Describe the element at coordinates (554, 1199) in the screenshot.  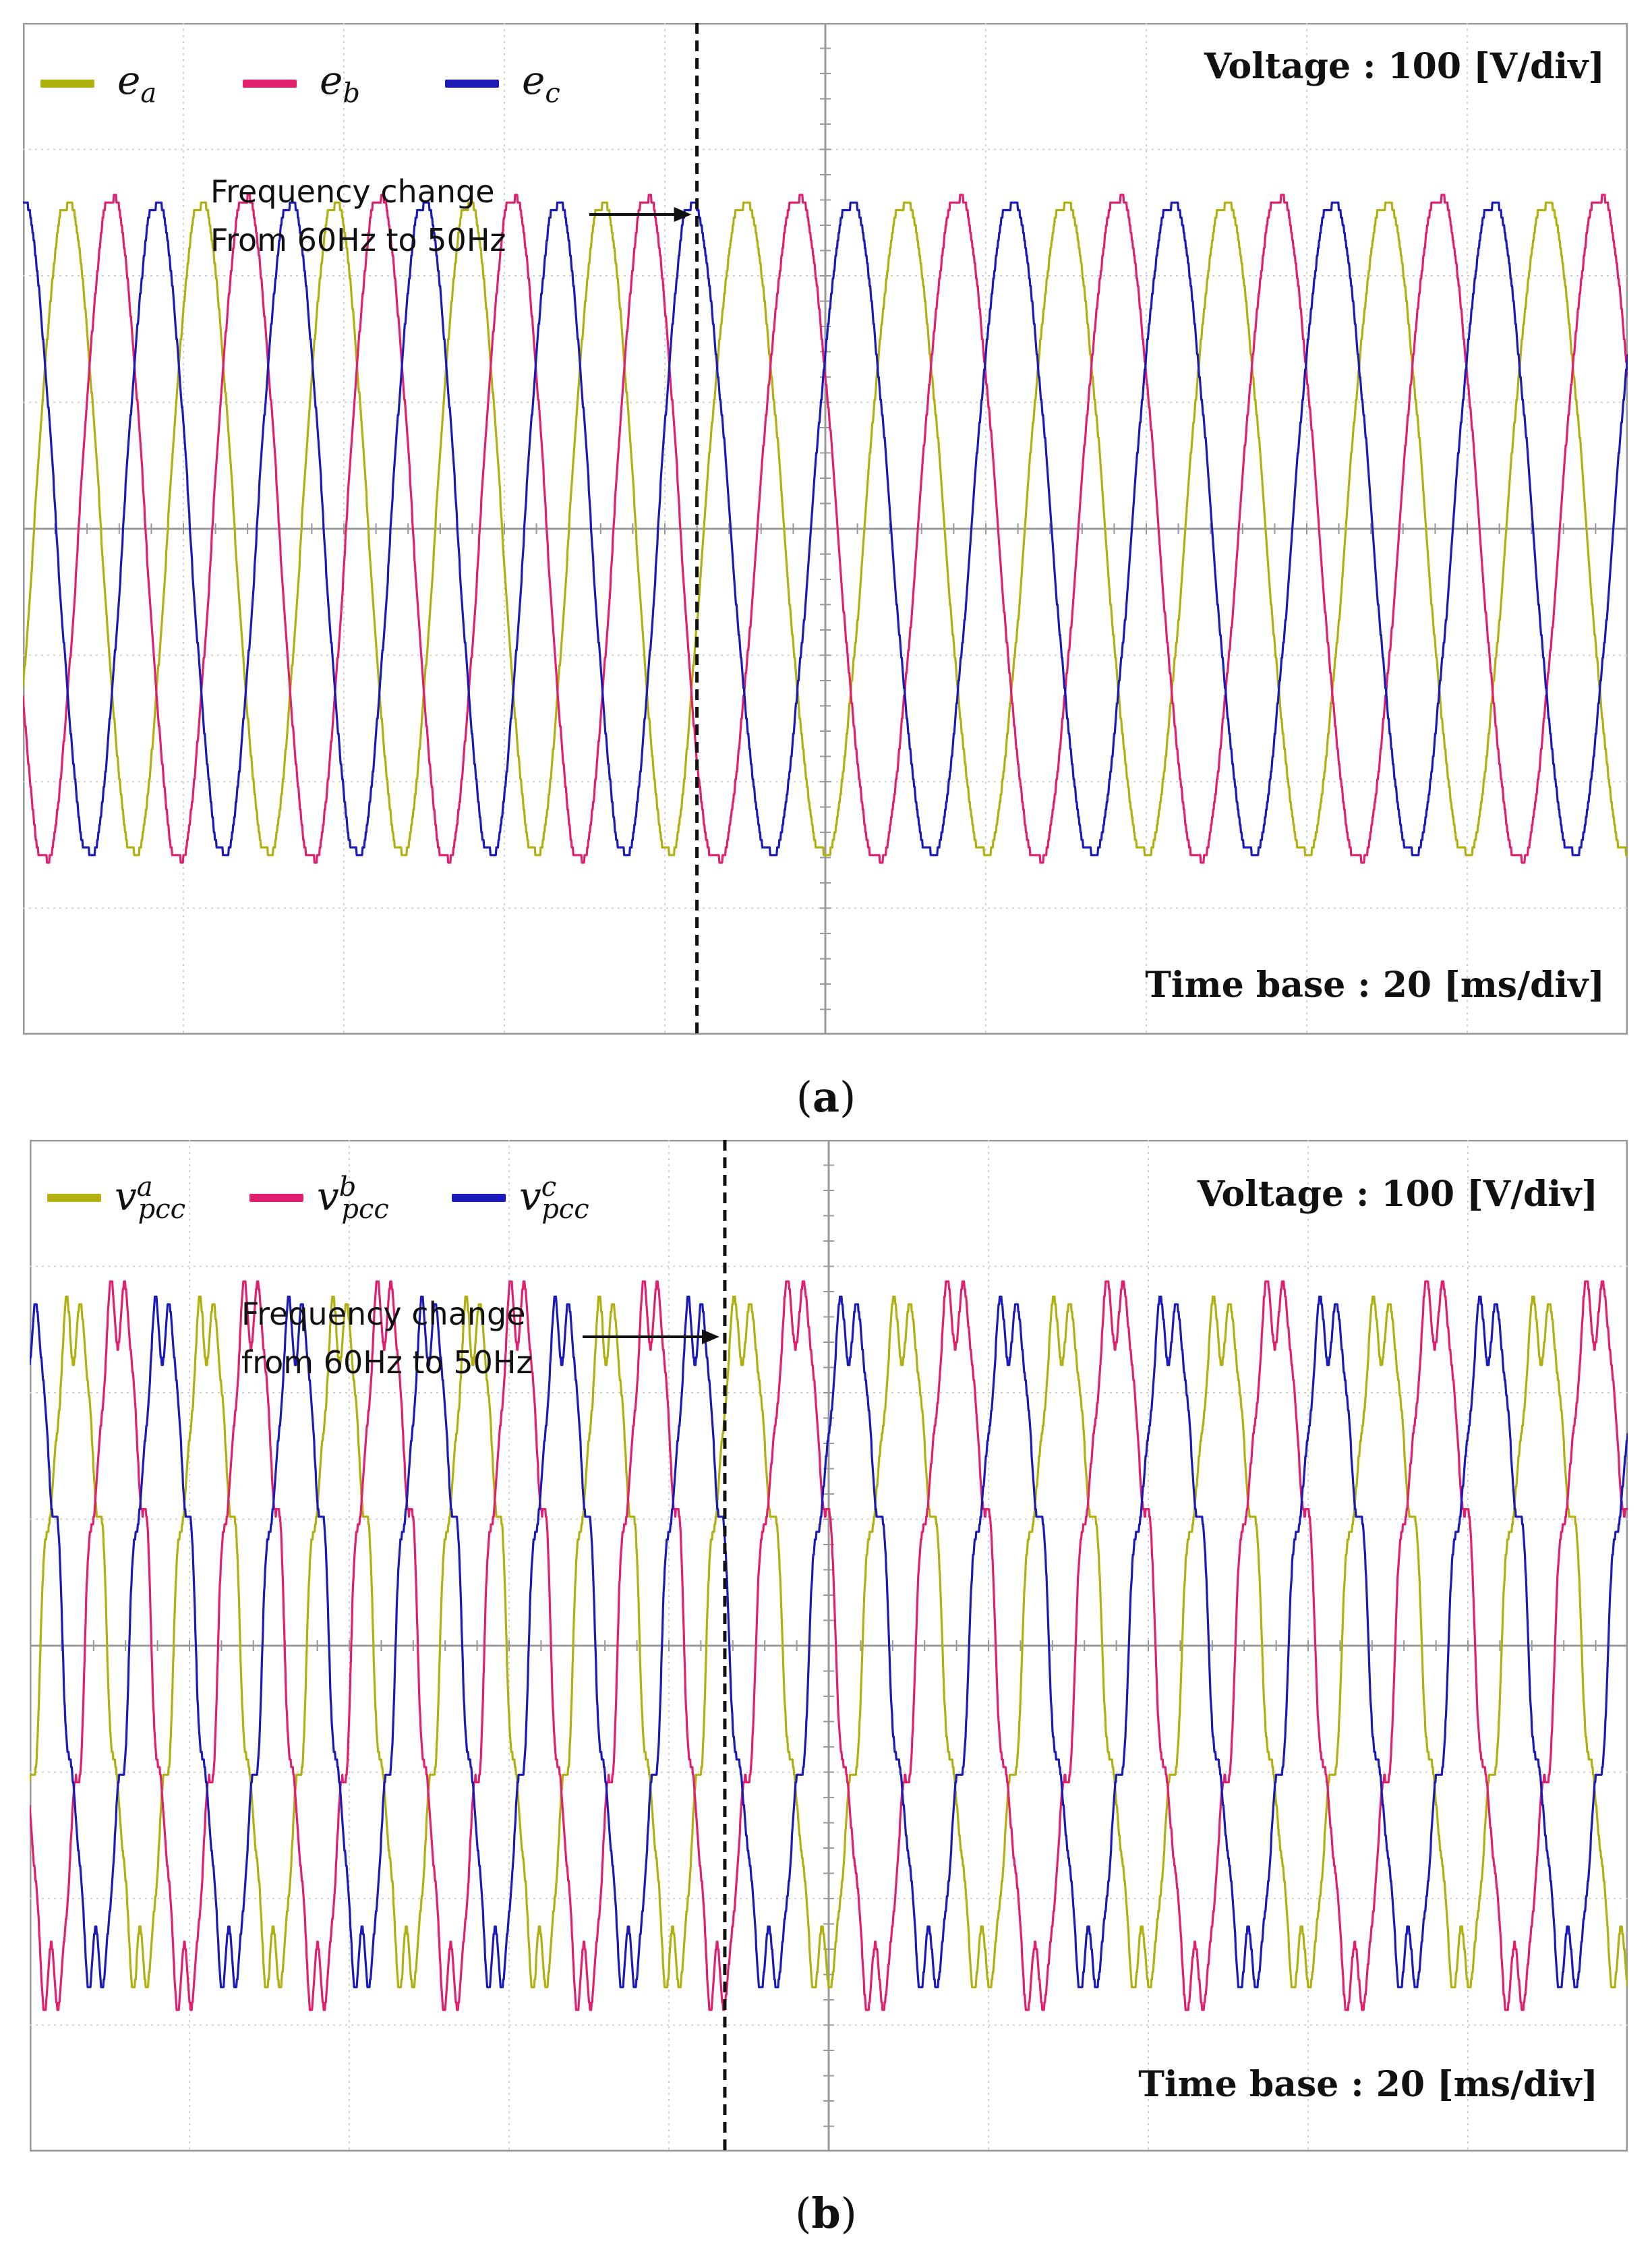
I see `legend-label-vc: vcpcc` at that location.